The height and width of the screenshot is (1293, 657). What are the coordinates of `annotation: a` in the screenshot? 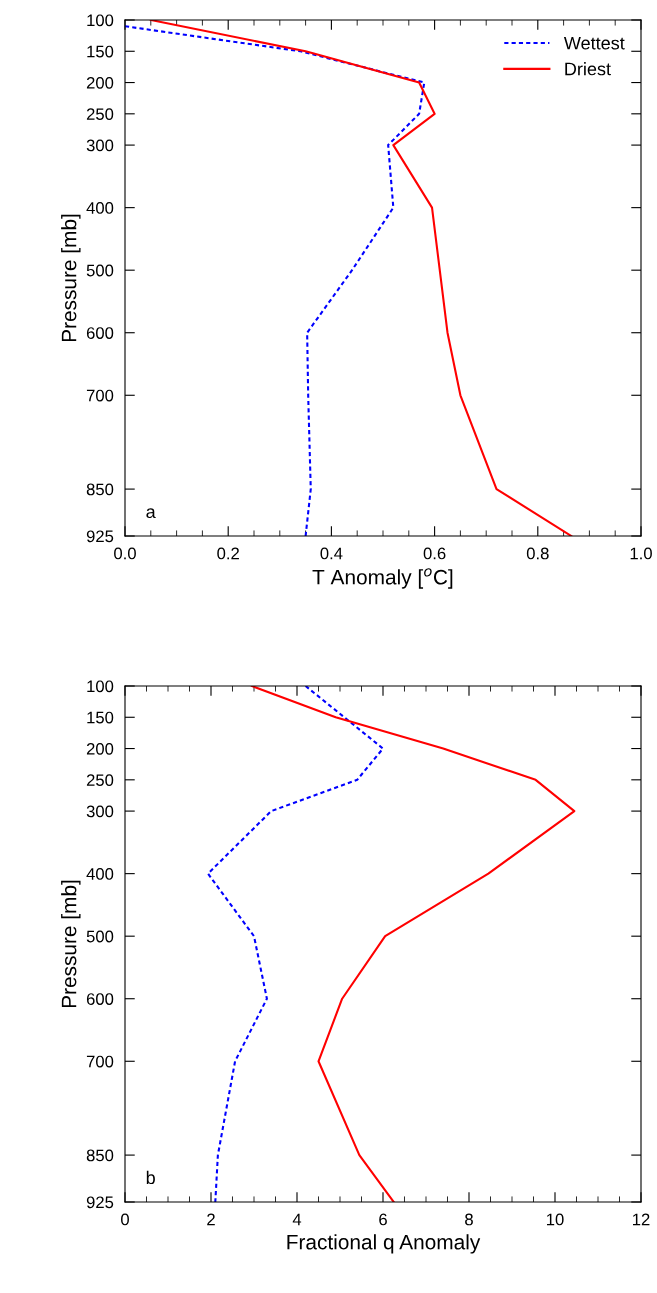 It's located at (151, 513).